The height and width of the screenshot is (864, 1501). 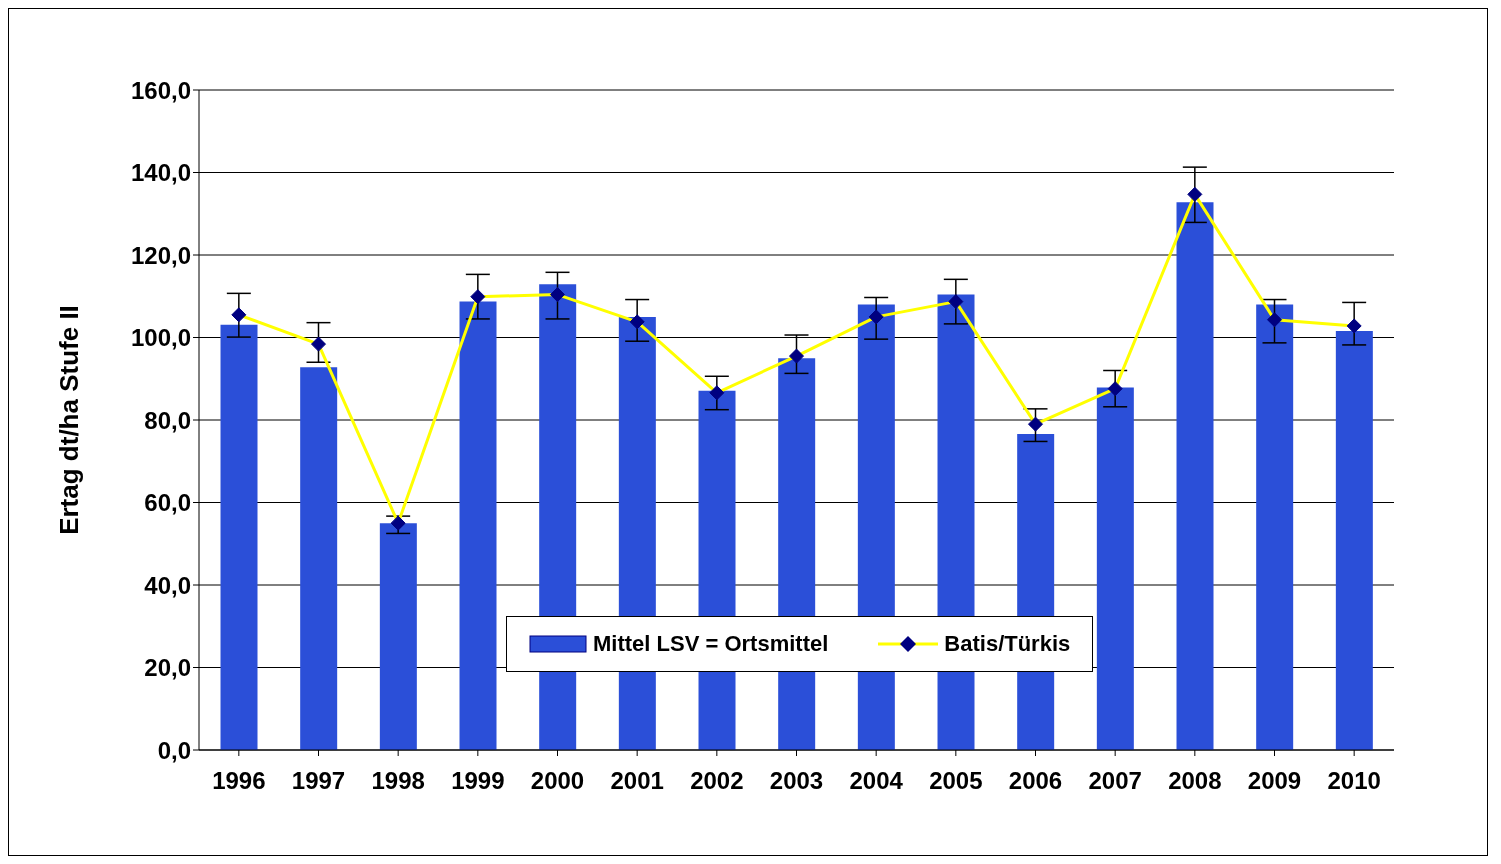 I want to click on x-tick-label: 2010, so click(x=1354, y=781).